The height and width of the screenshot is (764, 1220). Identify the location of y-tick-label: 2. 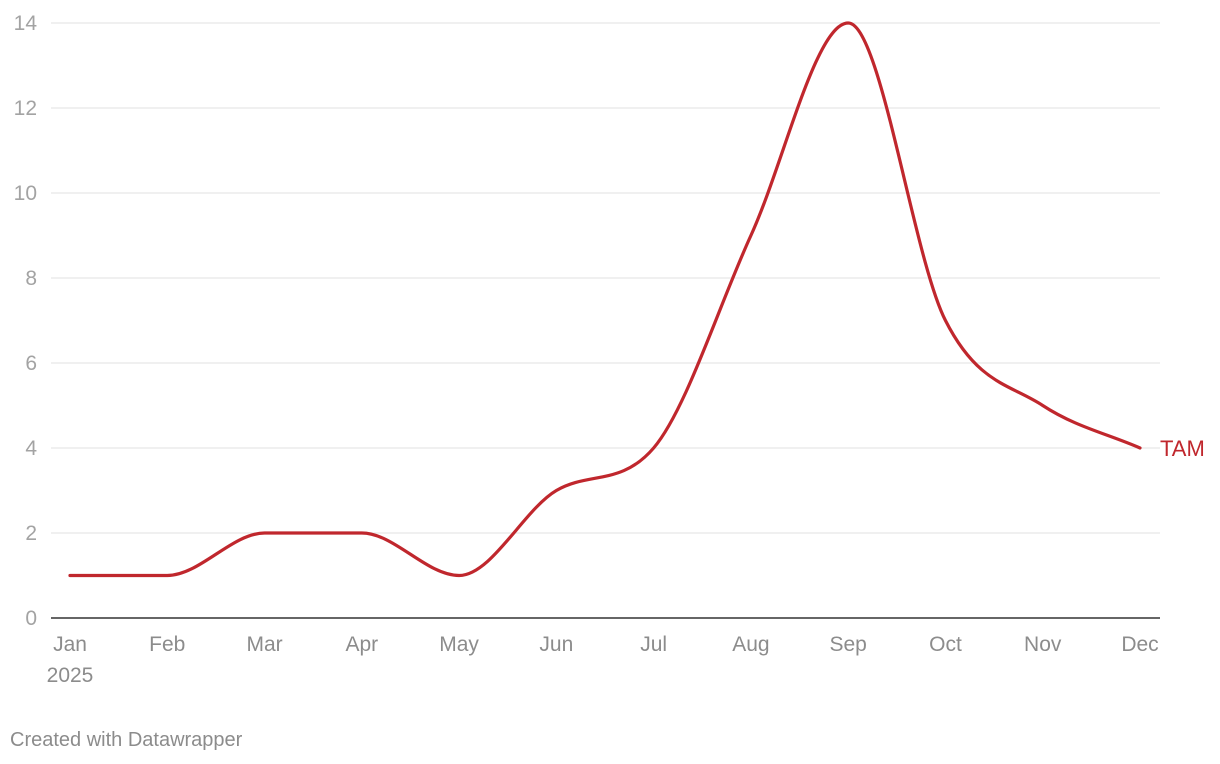
(31, 533).